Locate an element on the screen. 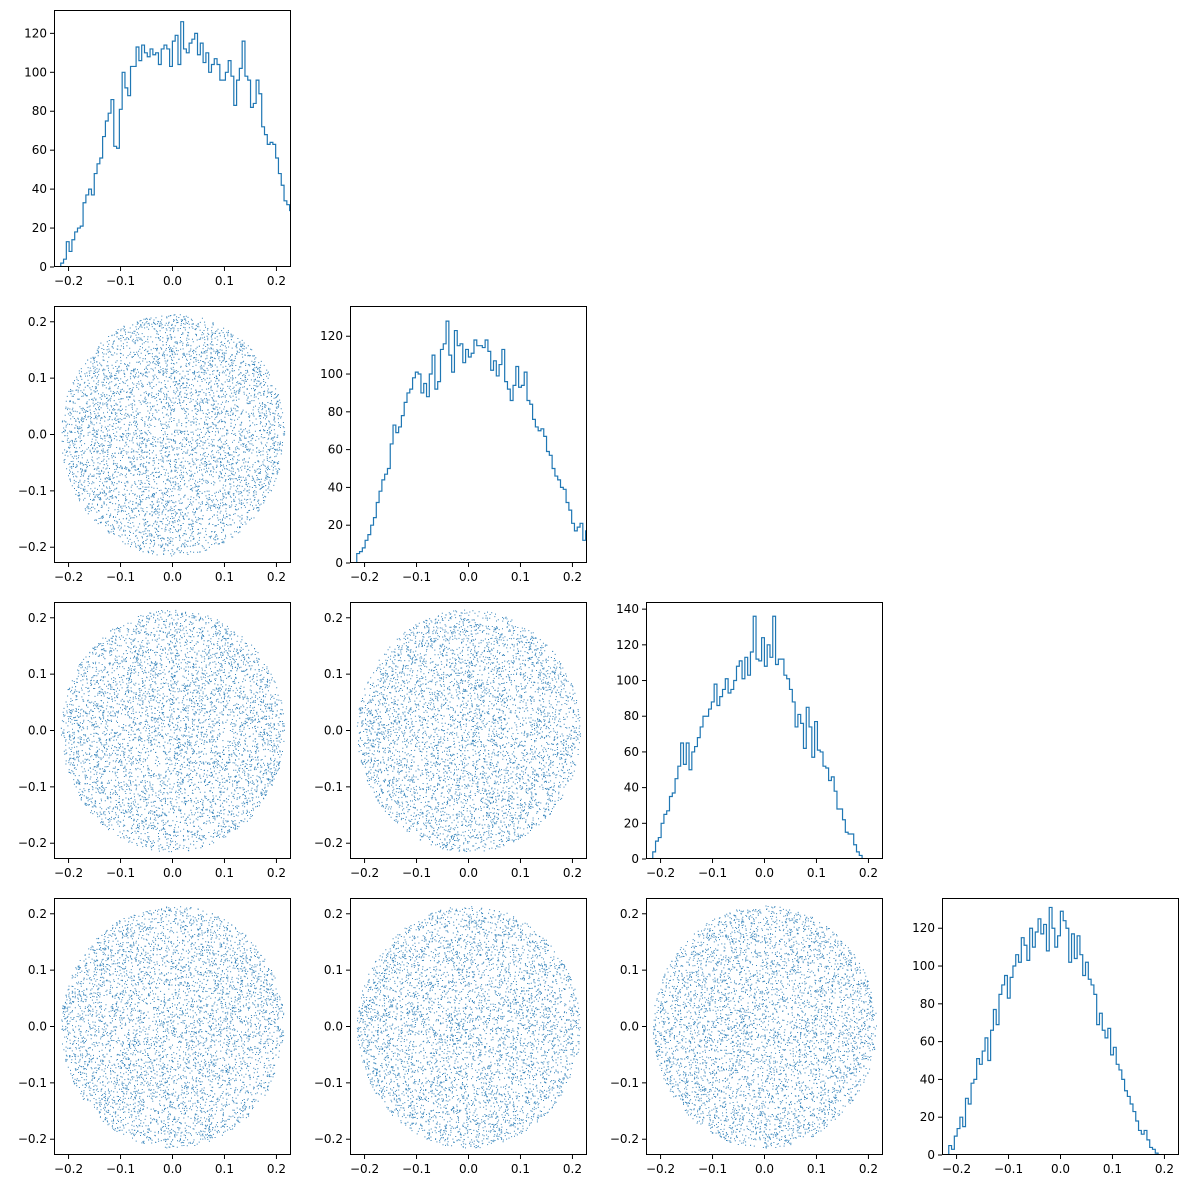  panel-r3-c2: −0.2 −0.1 0.0 0.1 0.2 −0.2 −0.1 0.0 0.1 0.2 is located at coordinates (746, 1037).